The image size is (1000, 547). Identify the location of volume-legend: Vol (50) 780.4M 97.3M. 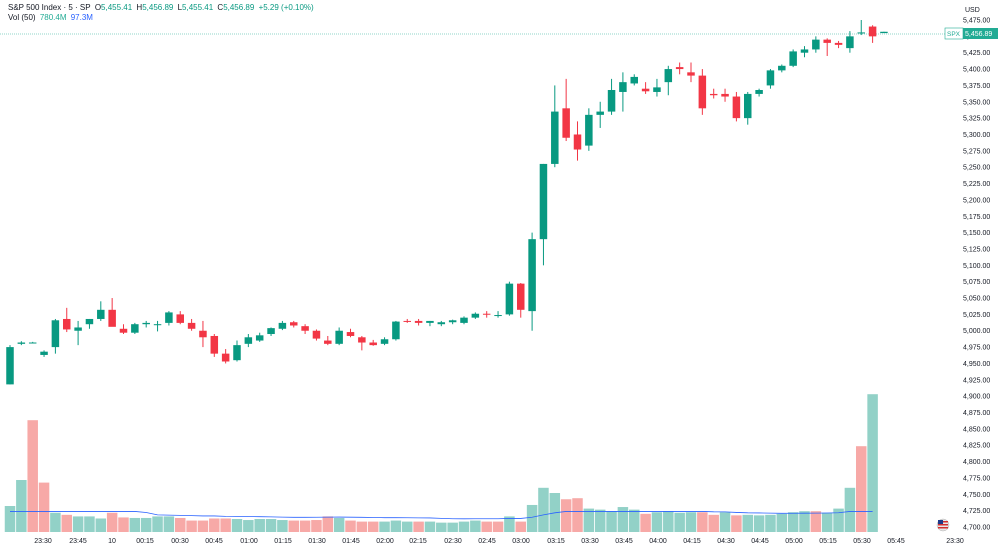
(51, 17).